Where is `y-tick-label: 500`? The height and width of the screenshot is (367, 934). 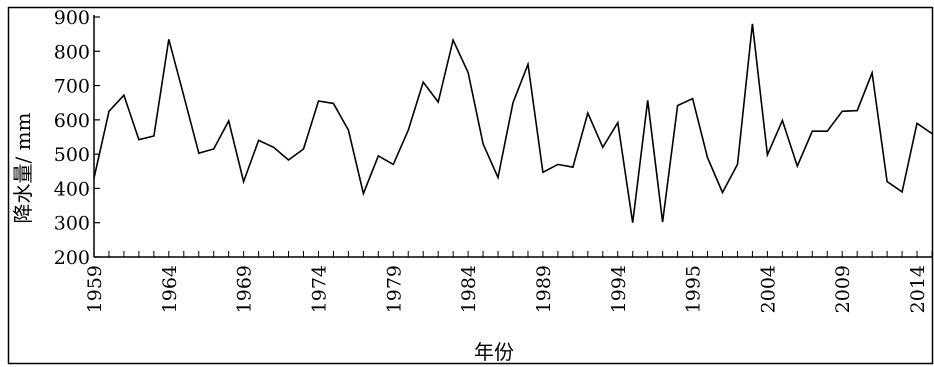 y-tick-label: 500 is located at coordinates (72, 155).